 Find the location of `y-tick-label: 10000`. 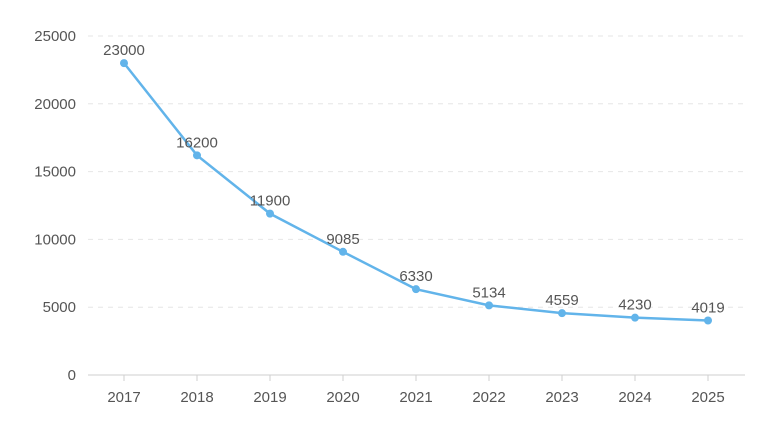

y-tick-label: 10000 is located at coordinates (55, 239).